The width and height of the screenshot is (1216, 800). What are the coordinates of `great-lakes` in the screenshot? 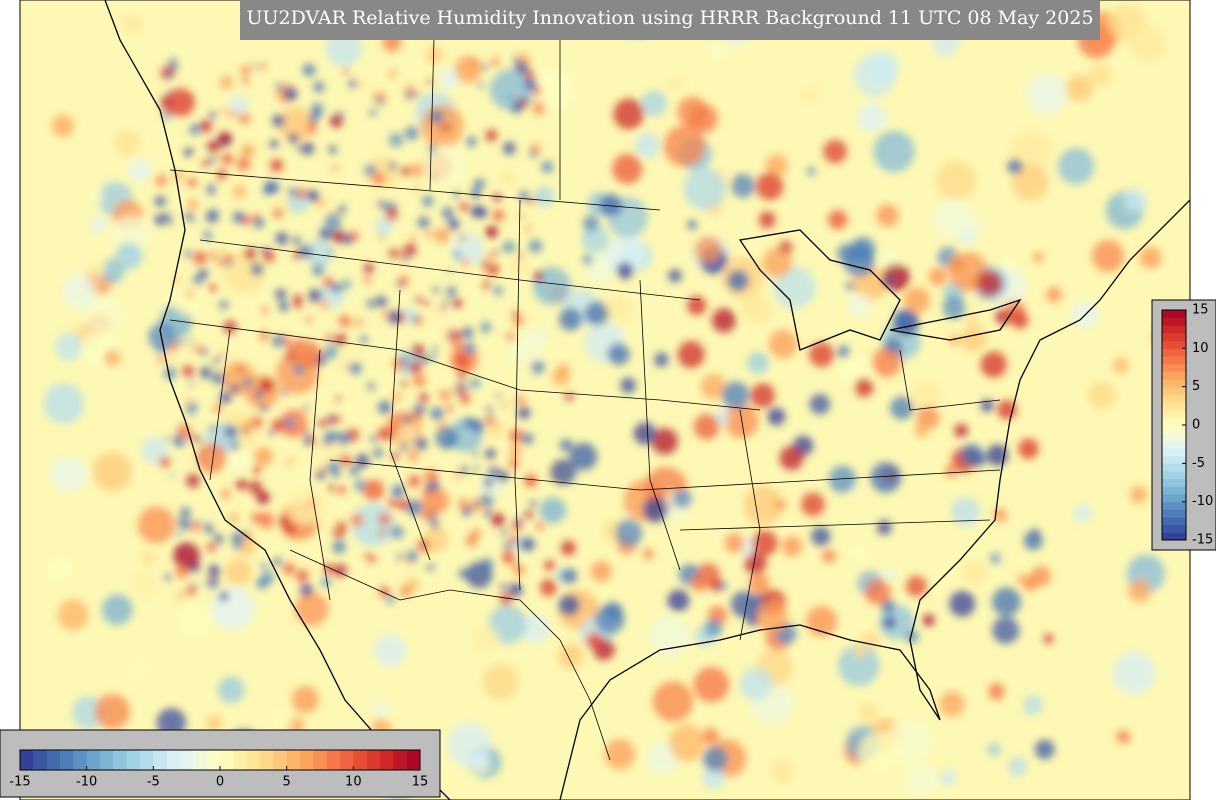 It's located at (819, 290).